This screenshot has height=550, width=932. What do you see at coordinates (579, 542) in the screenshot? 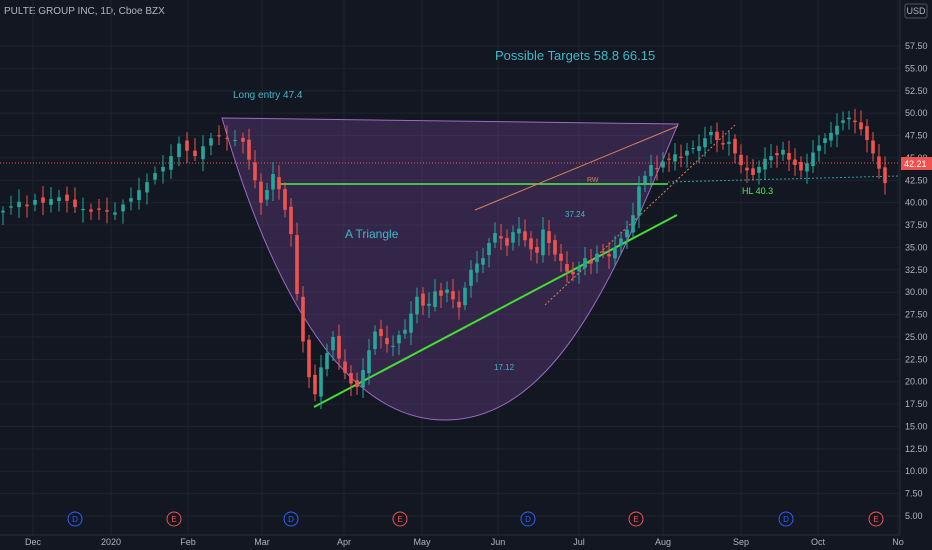
I see `x-tick-label: Jul` at bounding box center [579, 542].